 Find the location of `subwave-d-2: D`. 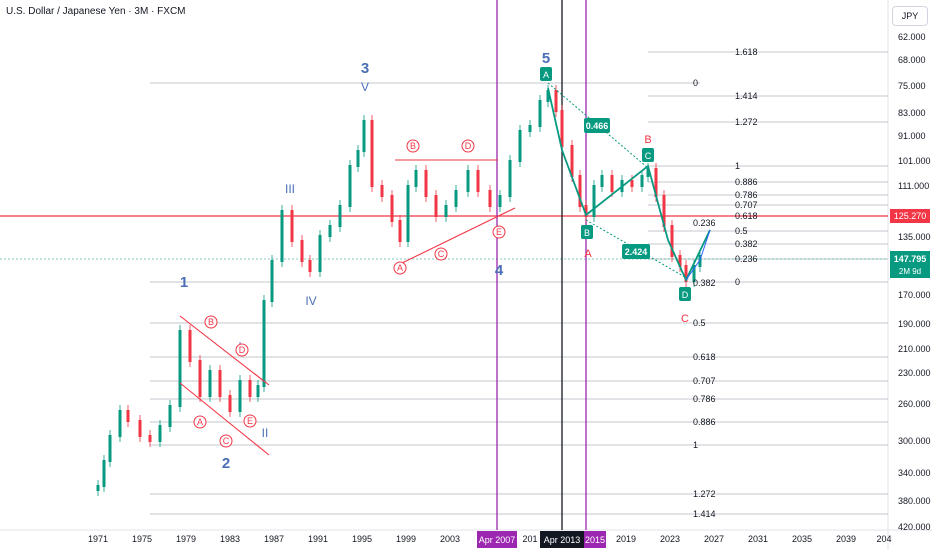

subwave-d-2: D is located at coordinates (468, 146).